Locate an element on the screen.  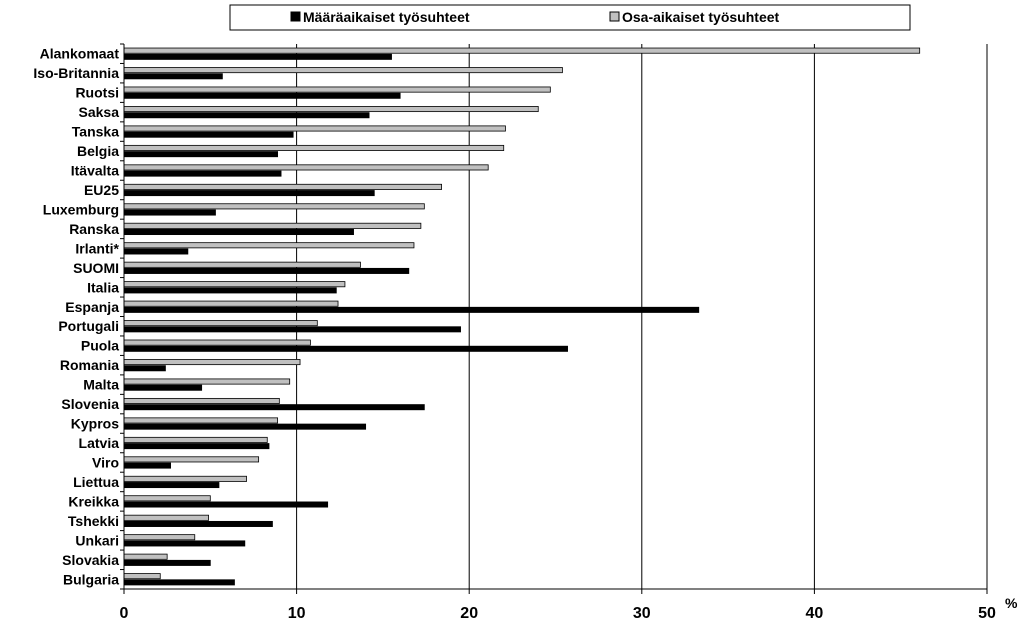
category-label-24: Tshekki is located at coordinates (93, 521).